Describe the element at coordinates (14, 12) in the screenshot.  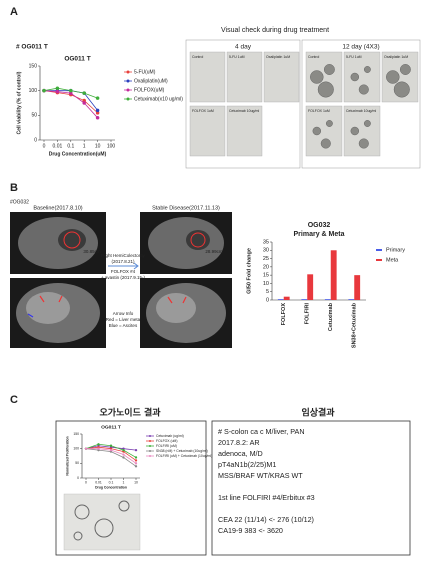
I see `panel-label: A` at that location.